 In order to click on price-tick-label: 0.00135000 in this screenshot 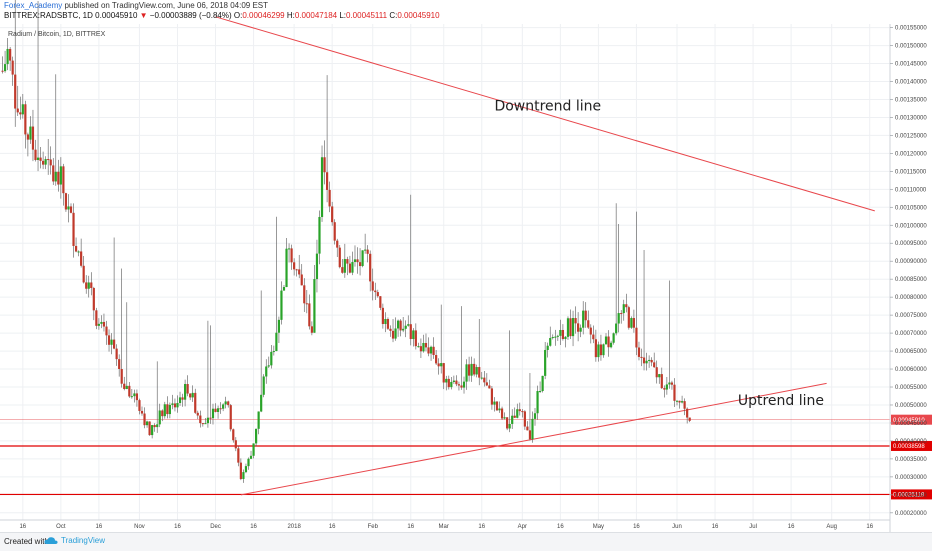, I will do `click(911, 100)`.